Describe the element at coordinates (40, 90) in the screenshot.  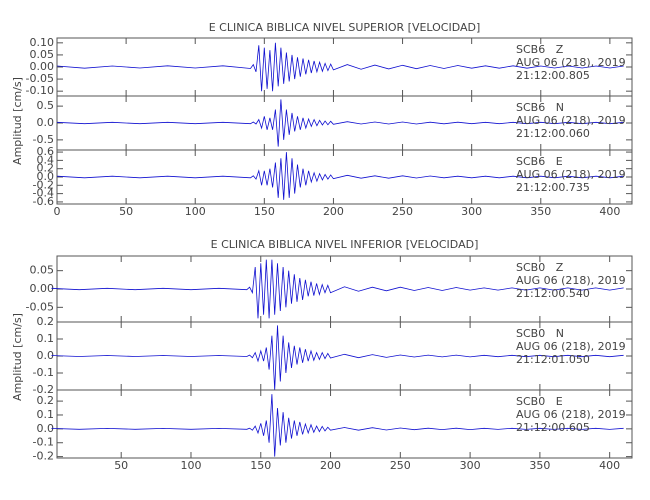
I see `y-tick-label: -0.10` at that location.